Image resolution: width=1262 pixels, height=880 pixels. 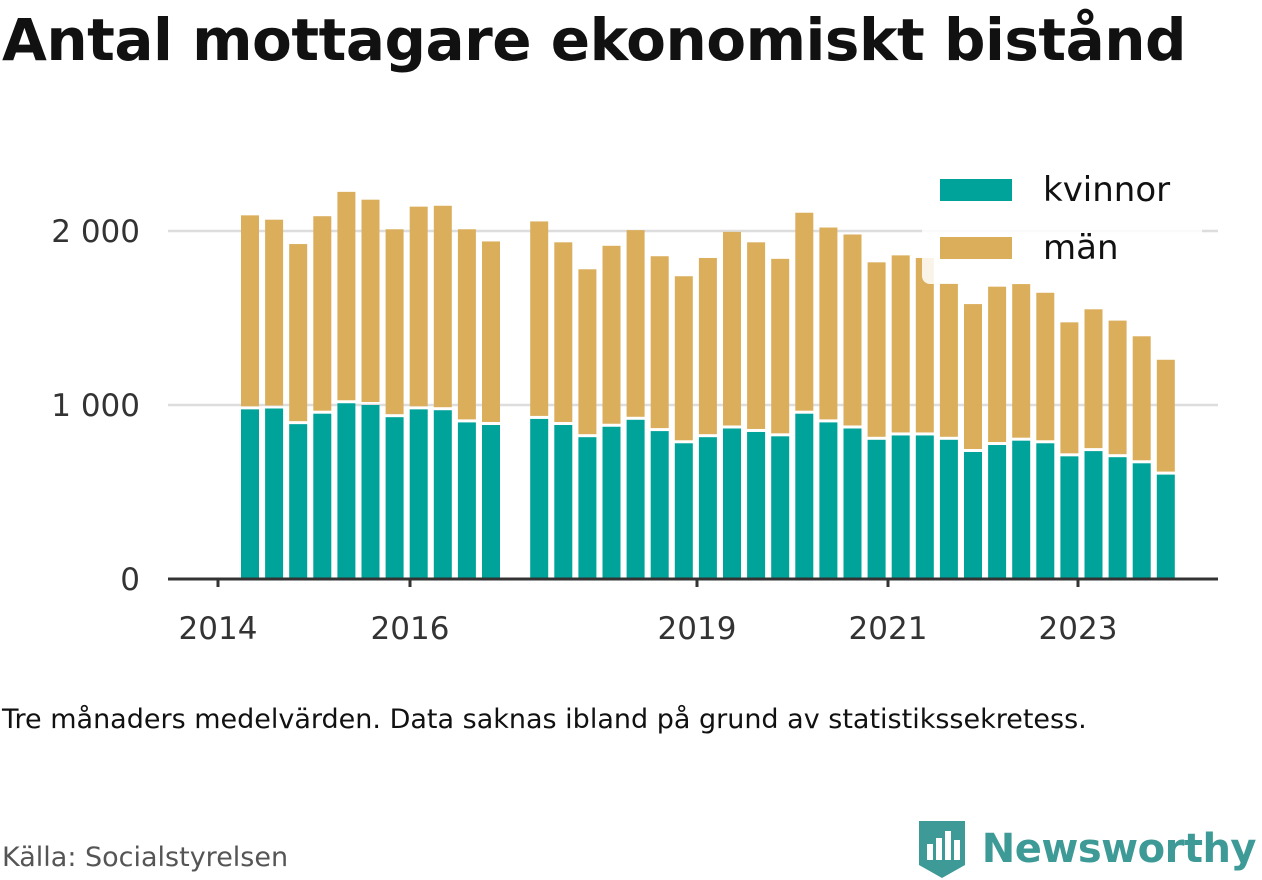 I want to click on legend-swatch-man, so click(x=976, y=248).